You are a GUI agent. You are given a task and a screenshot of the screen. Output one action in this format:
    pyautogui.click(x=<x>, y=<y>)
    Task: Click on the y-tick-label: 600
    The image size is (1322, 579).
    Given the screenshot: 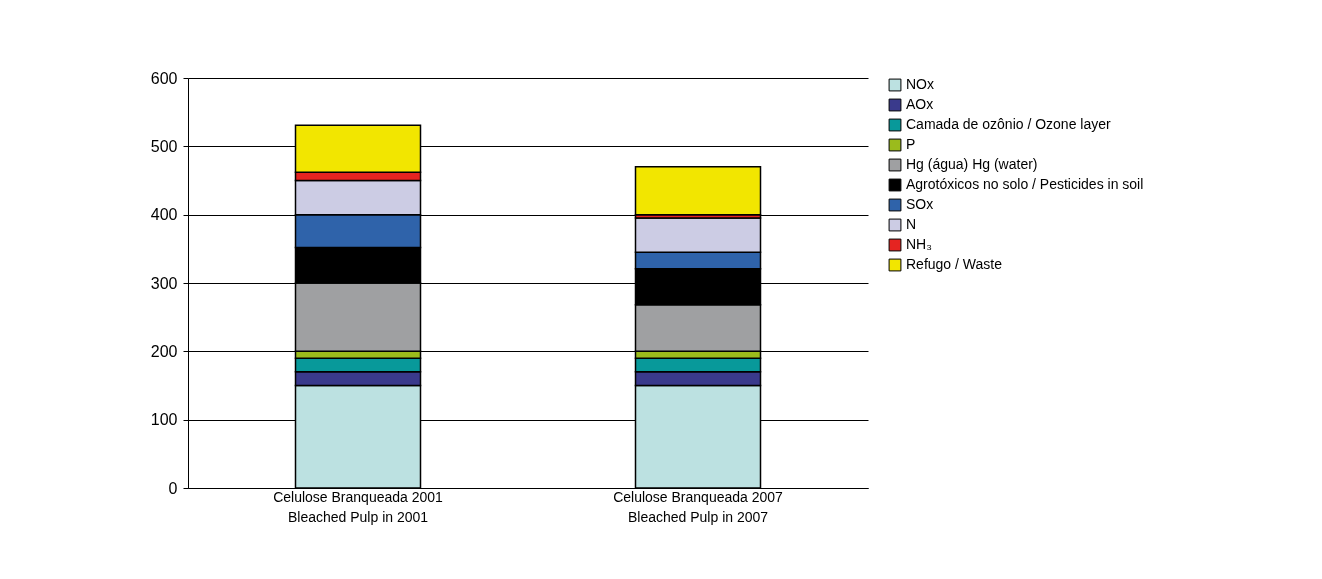 What is the action you would take?
    pyautogui.click(x=164, y=78)
    